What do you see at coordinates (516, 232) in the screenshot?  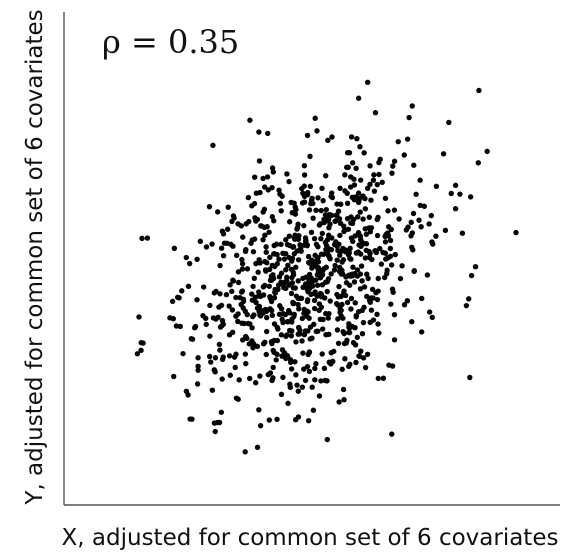 I see `outlier-point` at bounding box center [516, 232].